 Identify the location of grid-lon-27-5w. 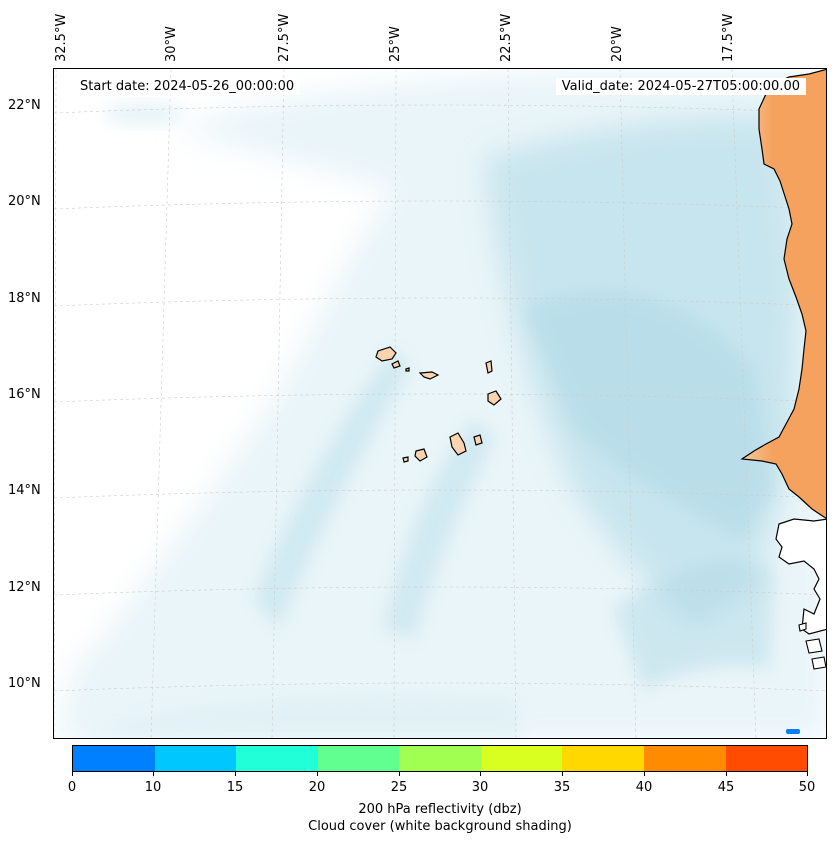
(278, 403).